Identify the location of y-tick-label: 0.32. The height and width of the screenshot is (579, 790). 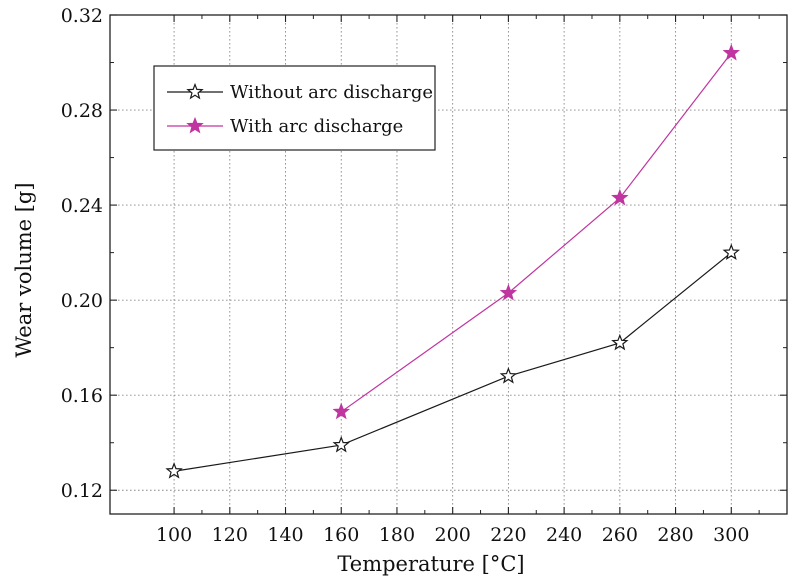
(82, 16).